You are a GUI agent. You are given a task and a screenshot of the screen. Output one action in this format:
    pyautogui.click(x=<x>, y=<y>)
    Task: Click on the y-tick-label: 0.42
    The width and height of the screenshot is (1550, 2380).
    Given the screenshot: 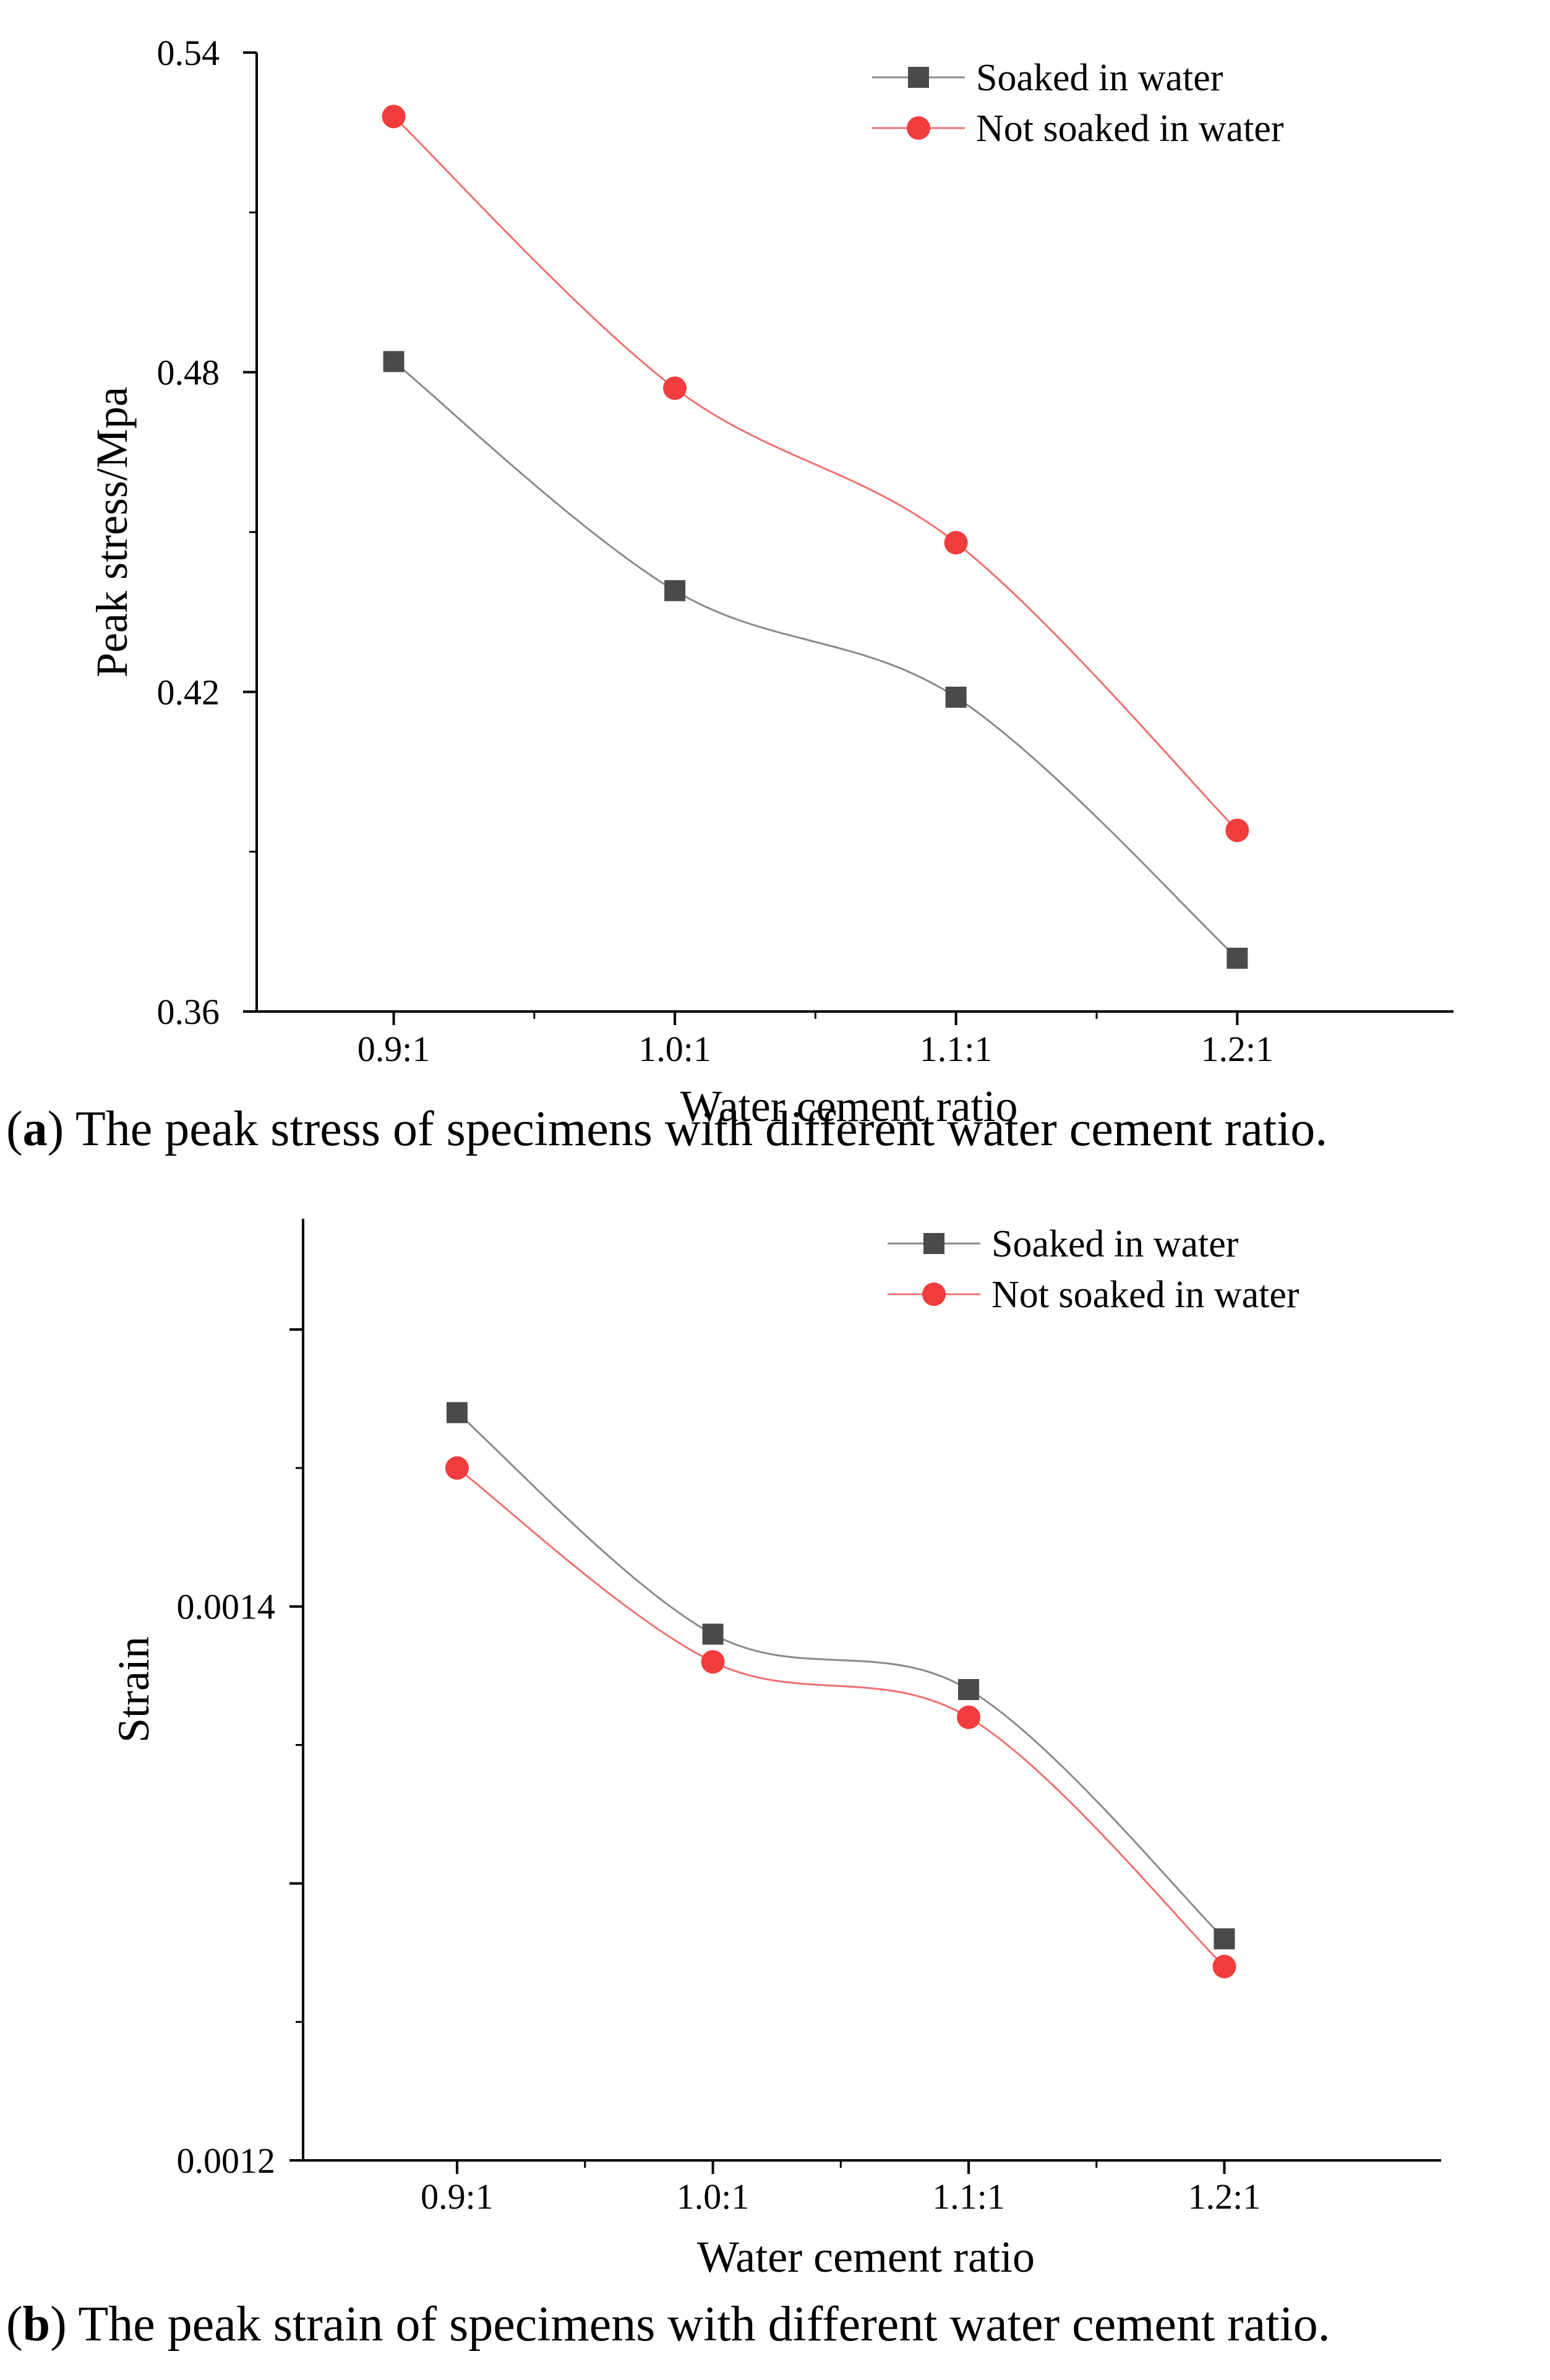 What is the action you would take?
    pyautogui.click(x=188, y=692)
    